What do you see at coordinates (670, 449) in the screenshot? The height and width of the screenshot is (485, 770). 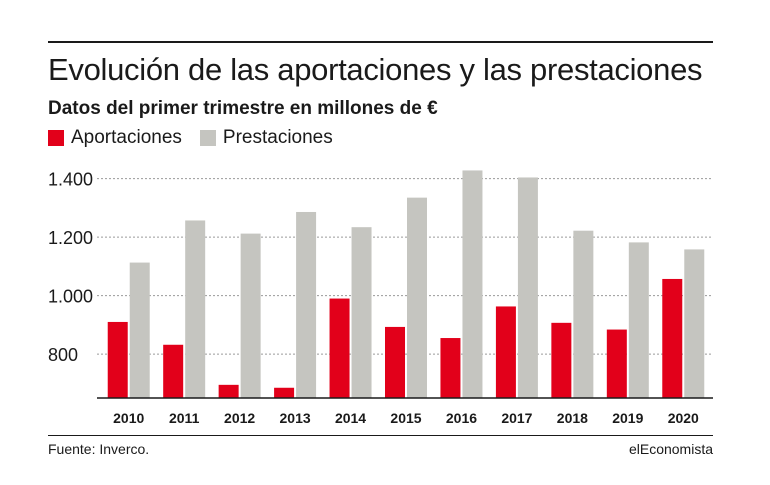 I see `brand-name: elEconomista` at bounding box center [670, 449].